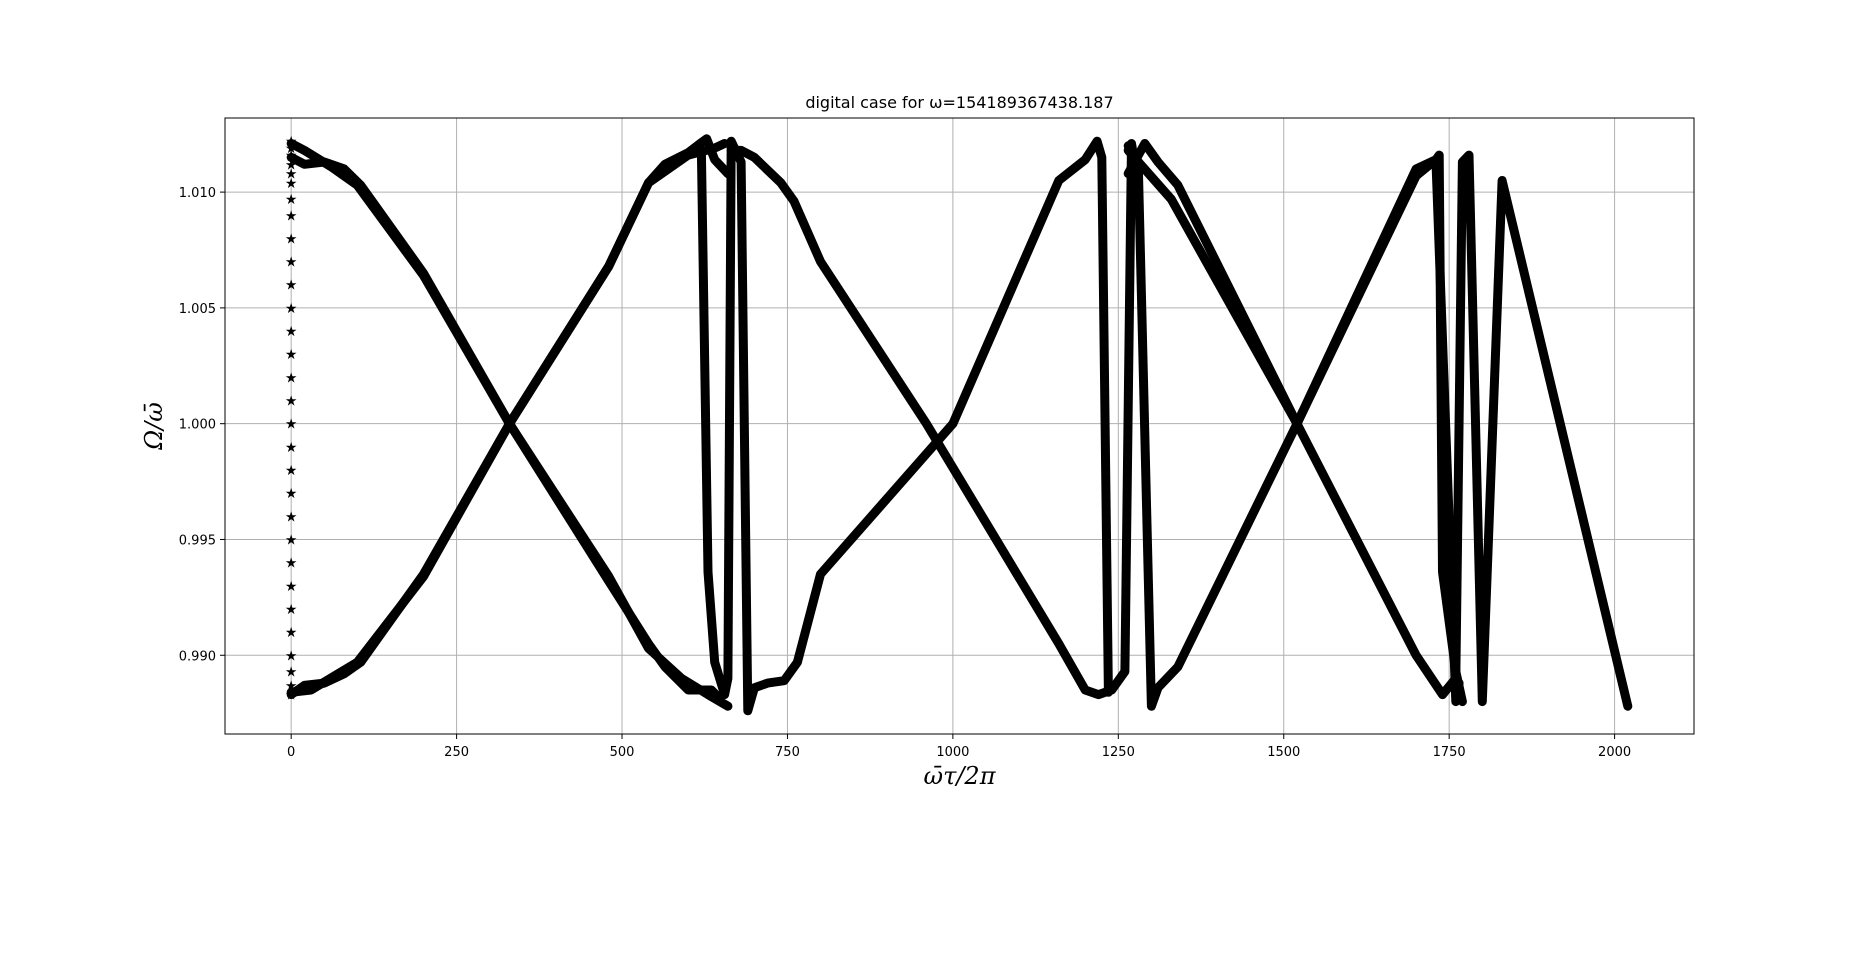 The height and width of the screenshot is (964, 1853). What do you see at coordinates (456, 752) in the screenshot?
I see `x-tick-label: 250` at bounding box center [456, 752].